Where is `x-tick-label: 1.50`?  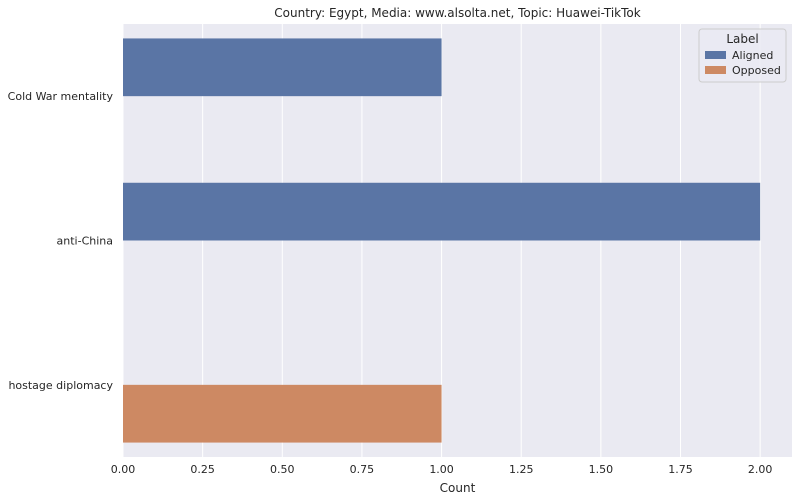 x-tick-label: 1.50 is located at coordinates (601, 469).